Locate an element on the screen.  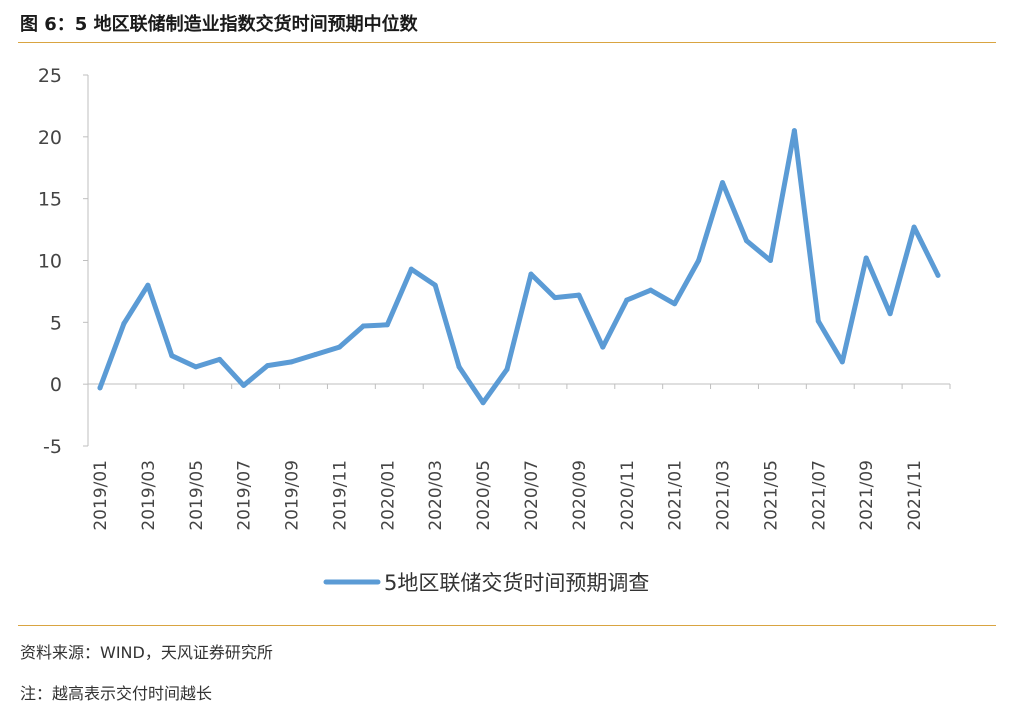
y-tick-label: 15 is located at coordinates (50, 200).